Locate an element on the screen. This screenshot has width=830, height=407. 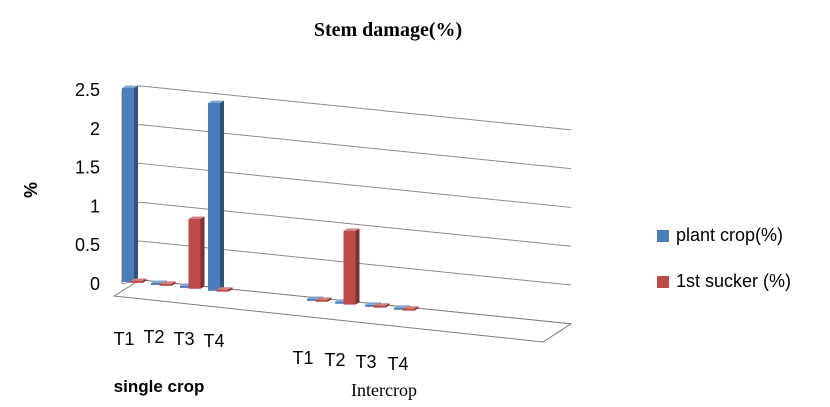
y-tick-label: 2.5 is located at coordinates (87, 90).